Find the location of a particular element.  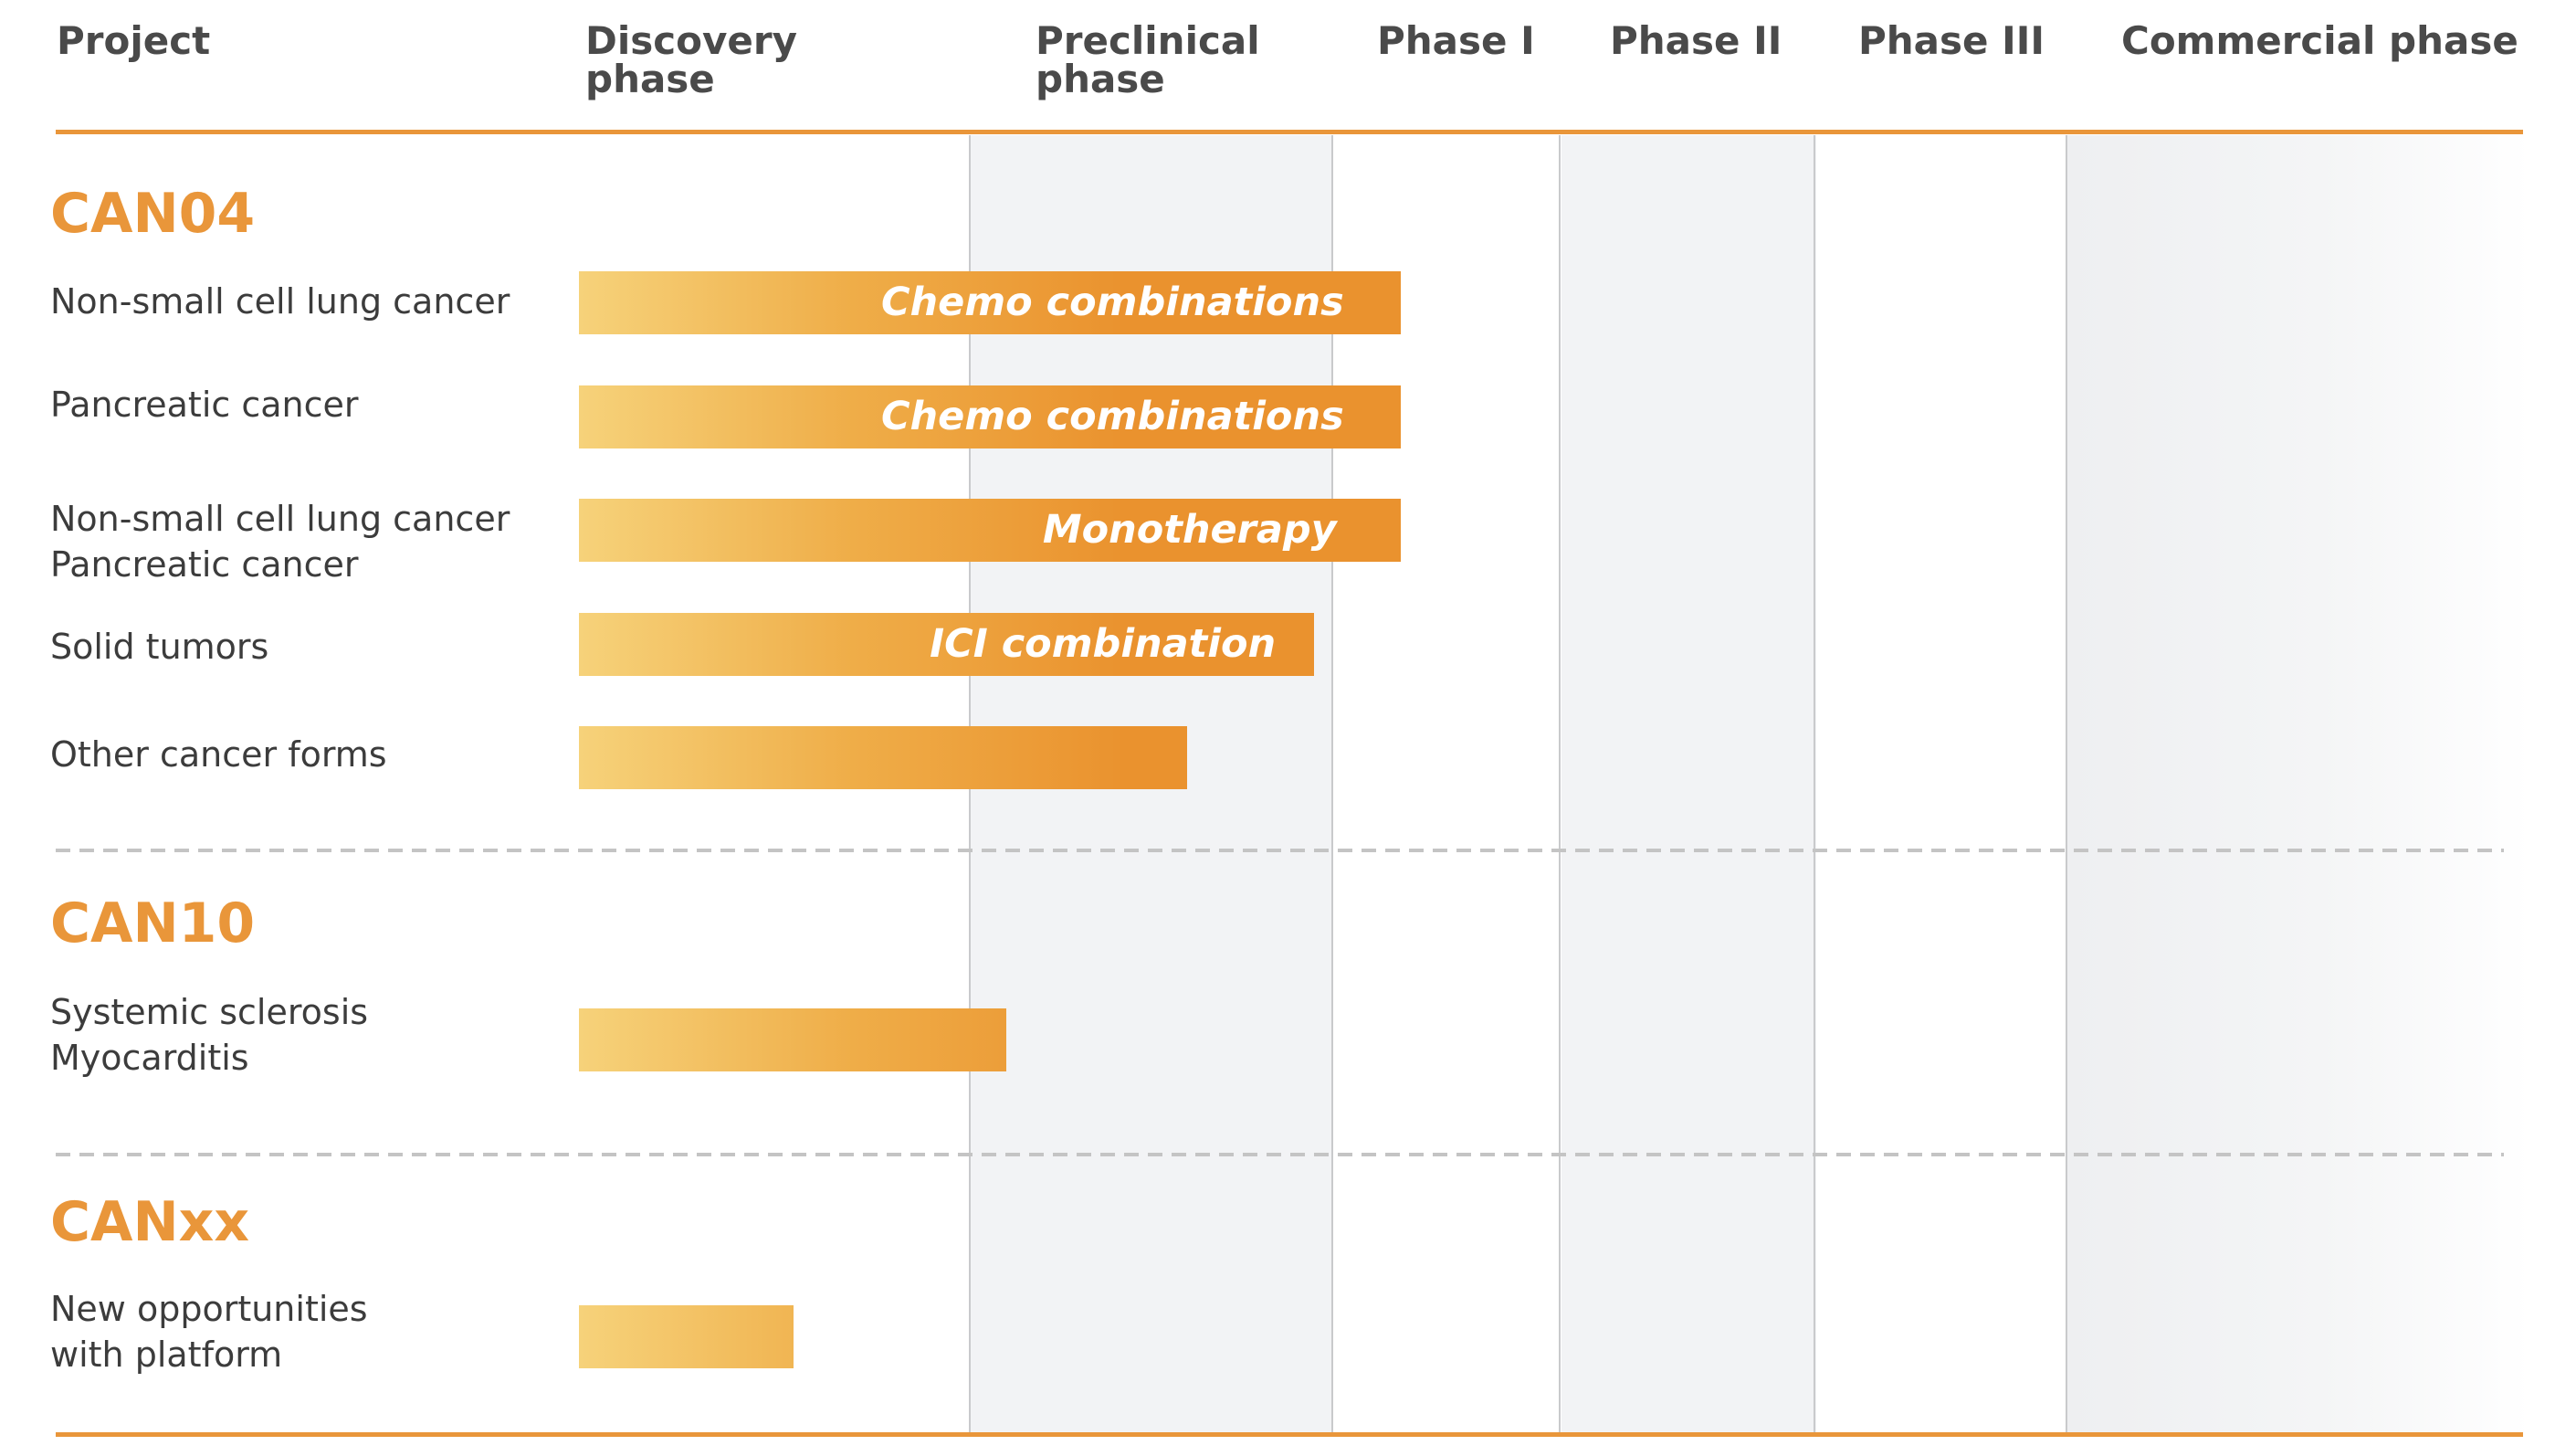

indication-label: Pancreatic cancer is located at coordinates (204, 405).